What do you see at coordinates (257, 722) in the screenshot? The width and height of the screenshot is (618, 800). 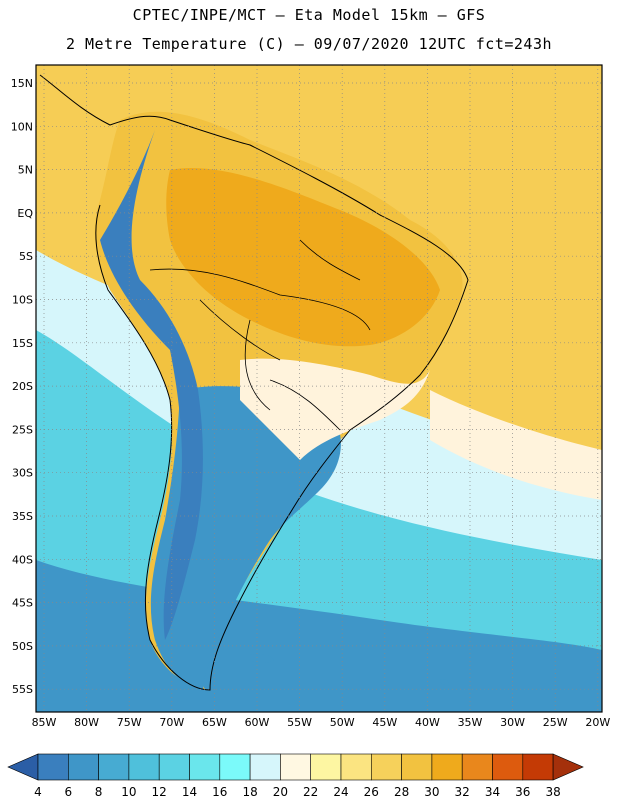 I see `lon-tick-label: 60W` at bounding box center [257, 722].